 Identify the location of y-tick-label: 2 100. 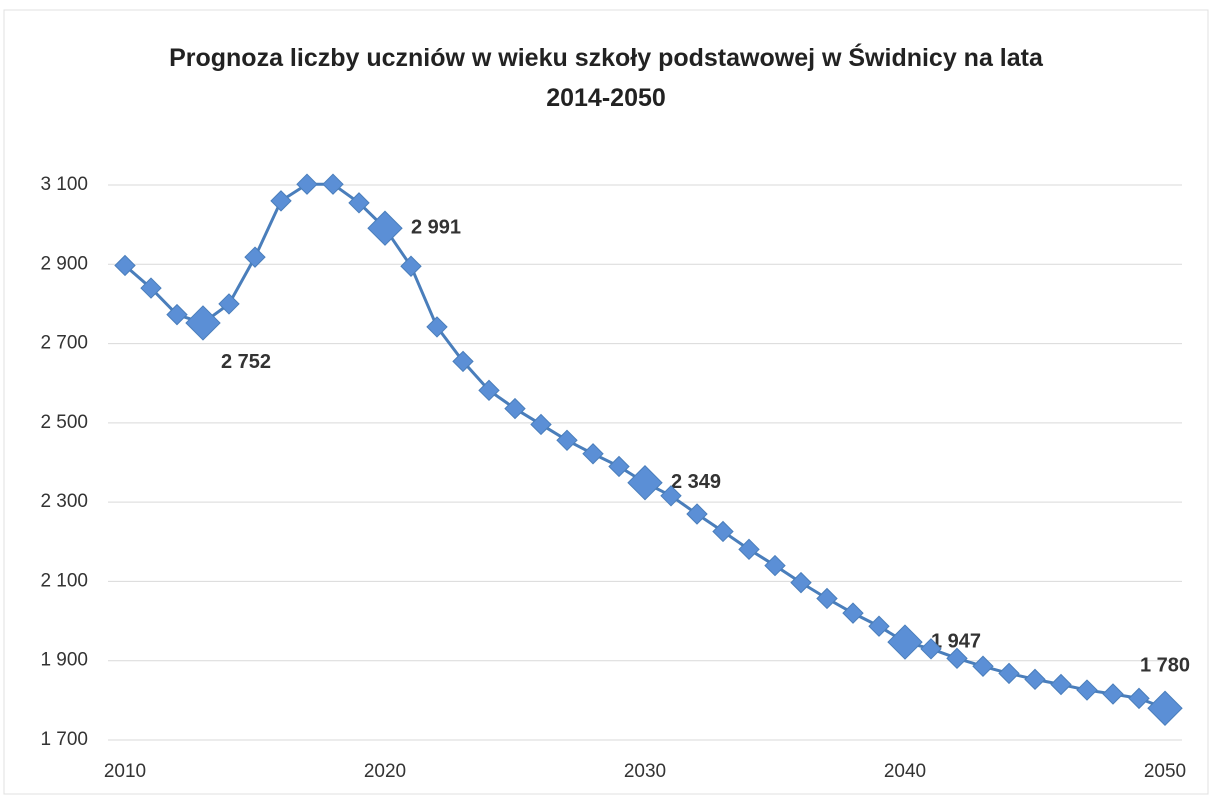
(64, 580).